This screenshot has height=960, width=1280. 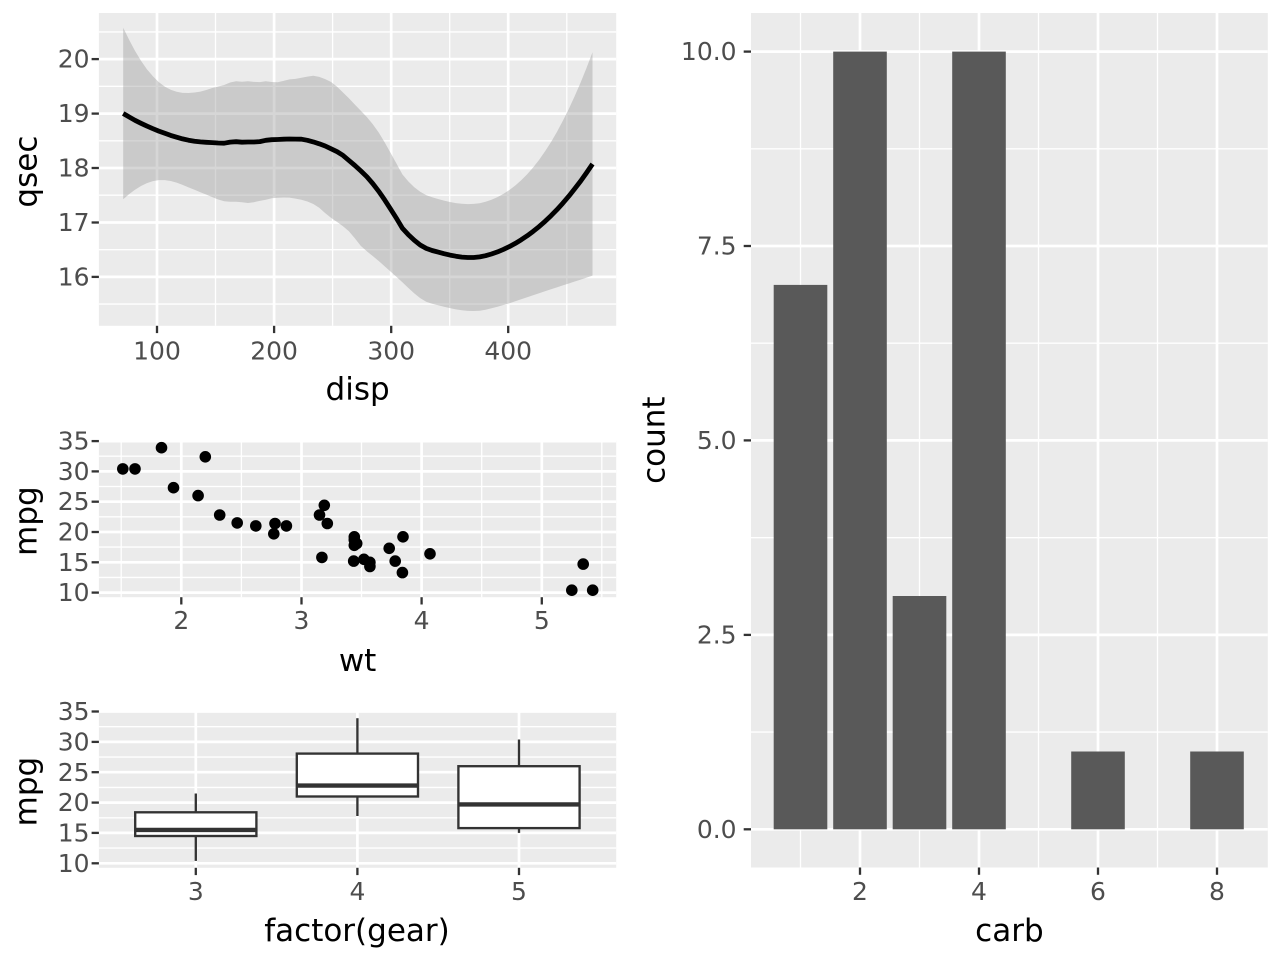 I want to click on svg-text: 16, so click(x=74, y=277).